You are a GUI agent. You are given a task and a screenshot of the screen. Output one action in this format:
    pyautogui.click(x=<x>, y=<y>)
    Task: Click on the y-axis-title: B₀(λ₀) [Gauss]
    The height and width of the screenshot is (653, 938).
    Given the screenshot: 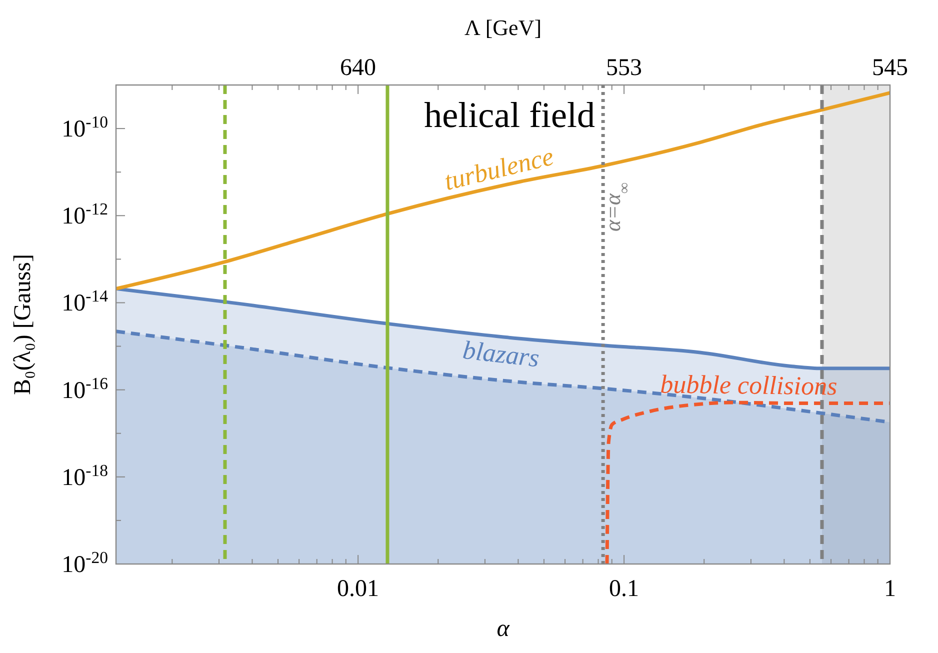 What is the action you would take?
    pyautogui.click(x=23, y=325)
    